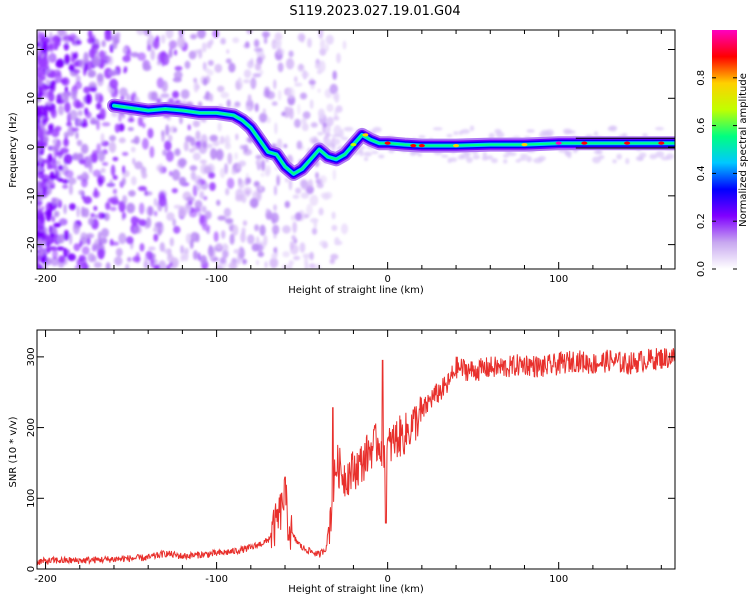 The image size is (750, 600). I want to click on colorbar-label: Normalized spectral amplitude, so click(743, 150).